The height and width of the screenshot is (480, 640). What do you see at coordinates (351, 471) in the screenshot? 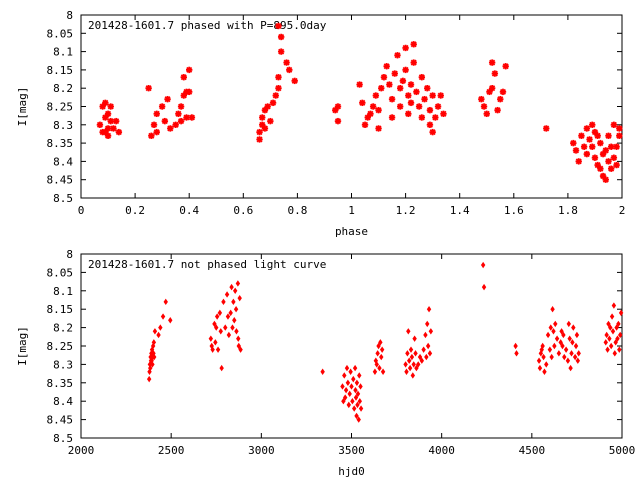
I see `x-axis-label: hjd0` at bounding box center [351, 471].